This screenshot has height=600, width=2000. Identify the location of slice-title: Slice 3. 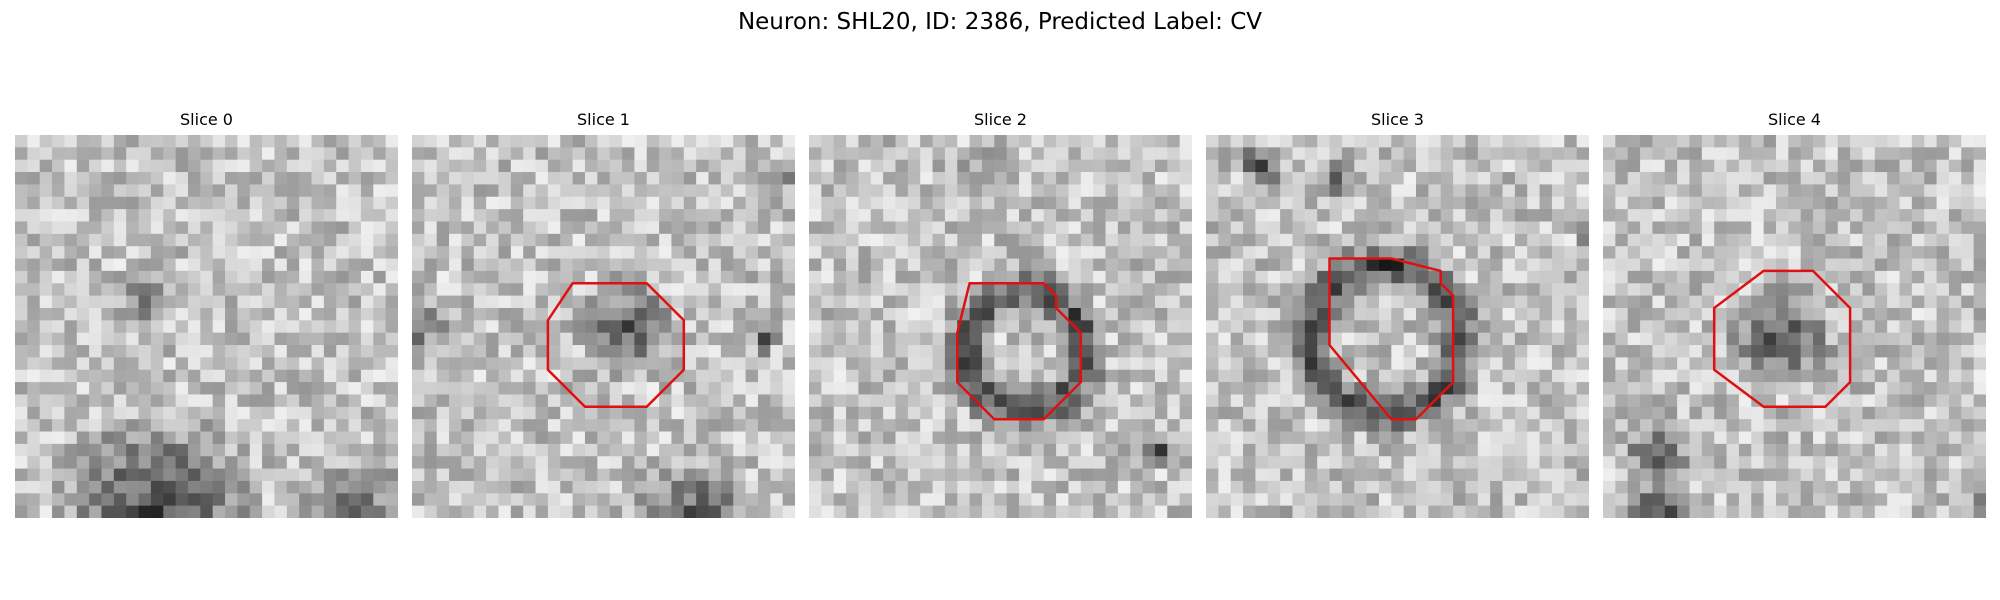
(1397, 119).